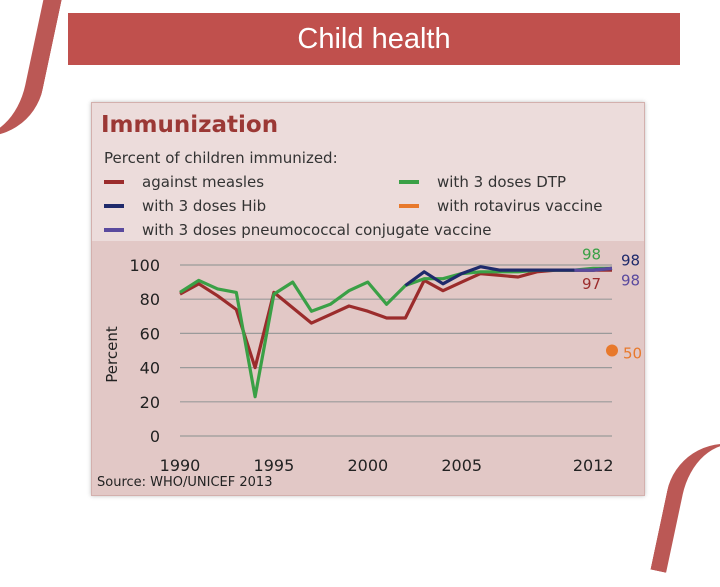 The height and width of the screenshot is (587, 720). I want to click on y-tick-label-20: 20, so click(150, 402).